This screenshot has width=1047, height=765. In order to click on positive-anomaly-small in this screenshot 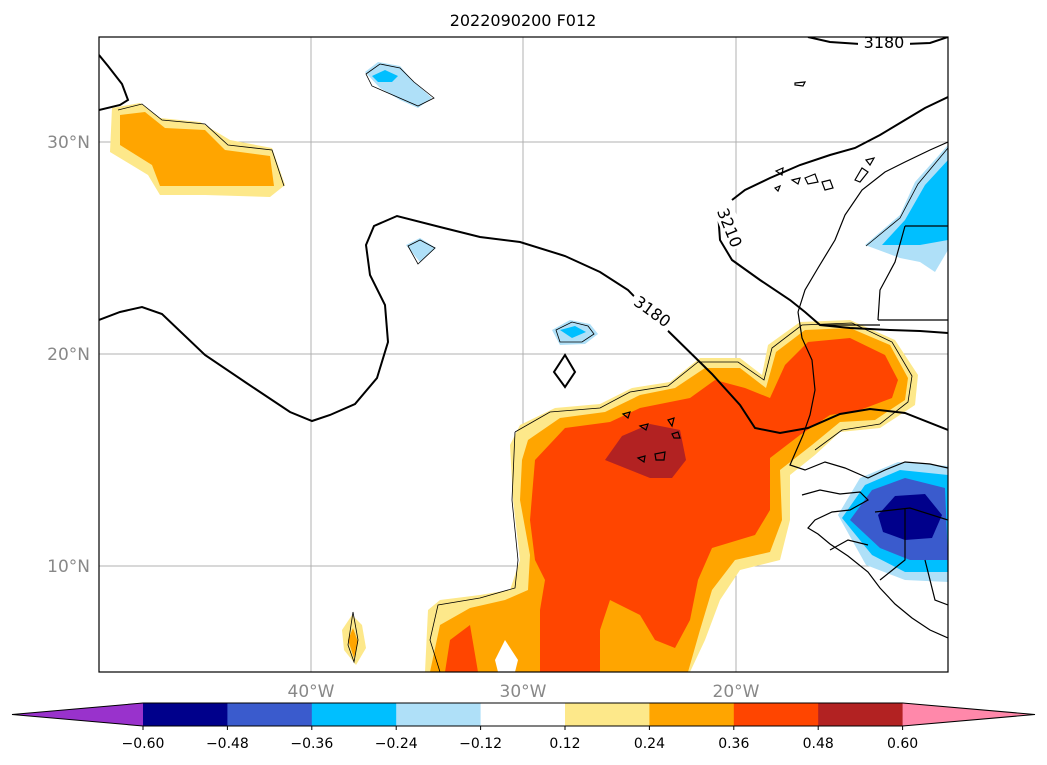, I will do `click(354, 638)`.